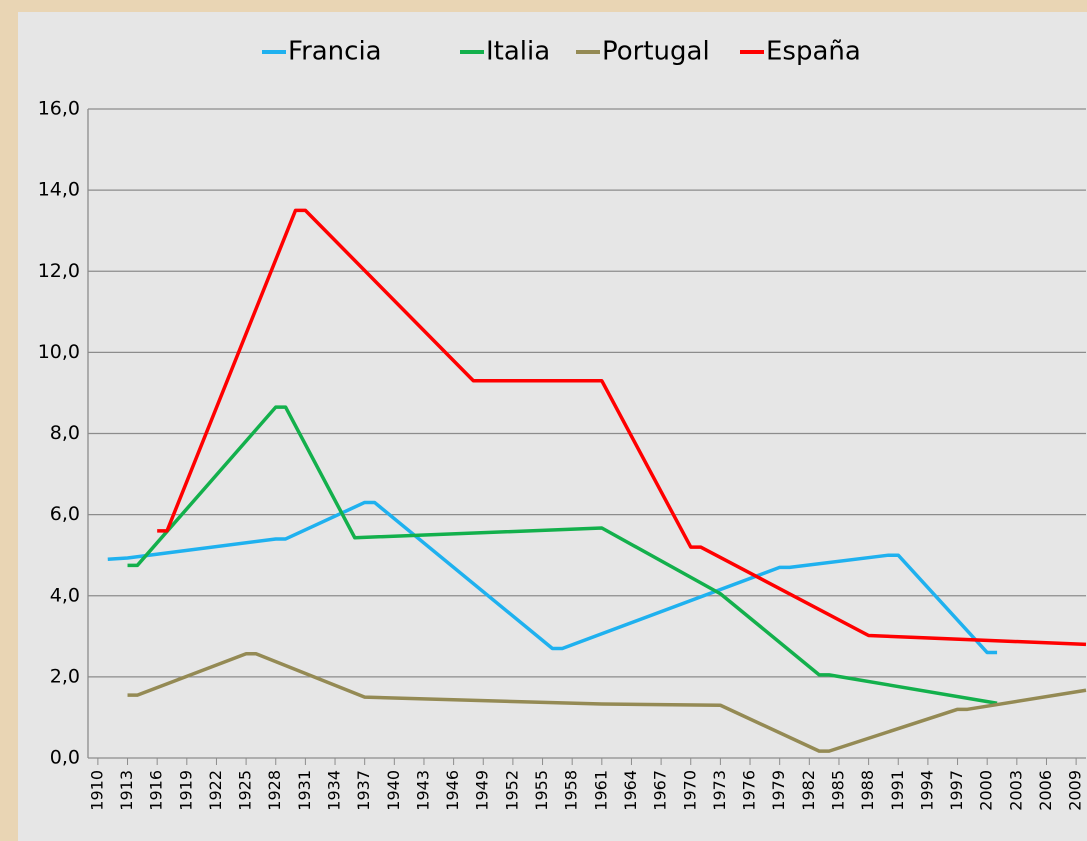 The width and height of the screenshot is (1087, 841). Describe the element at coordinates (660, 790) in the screenshot. I see `x-tick-label: 1967` at that location.